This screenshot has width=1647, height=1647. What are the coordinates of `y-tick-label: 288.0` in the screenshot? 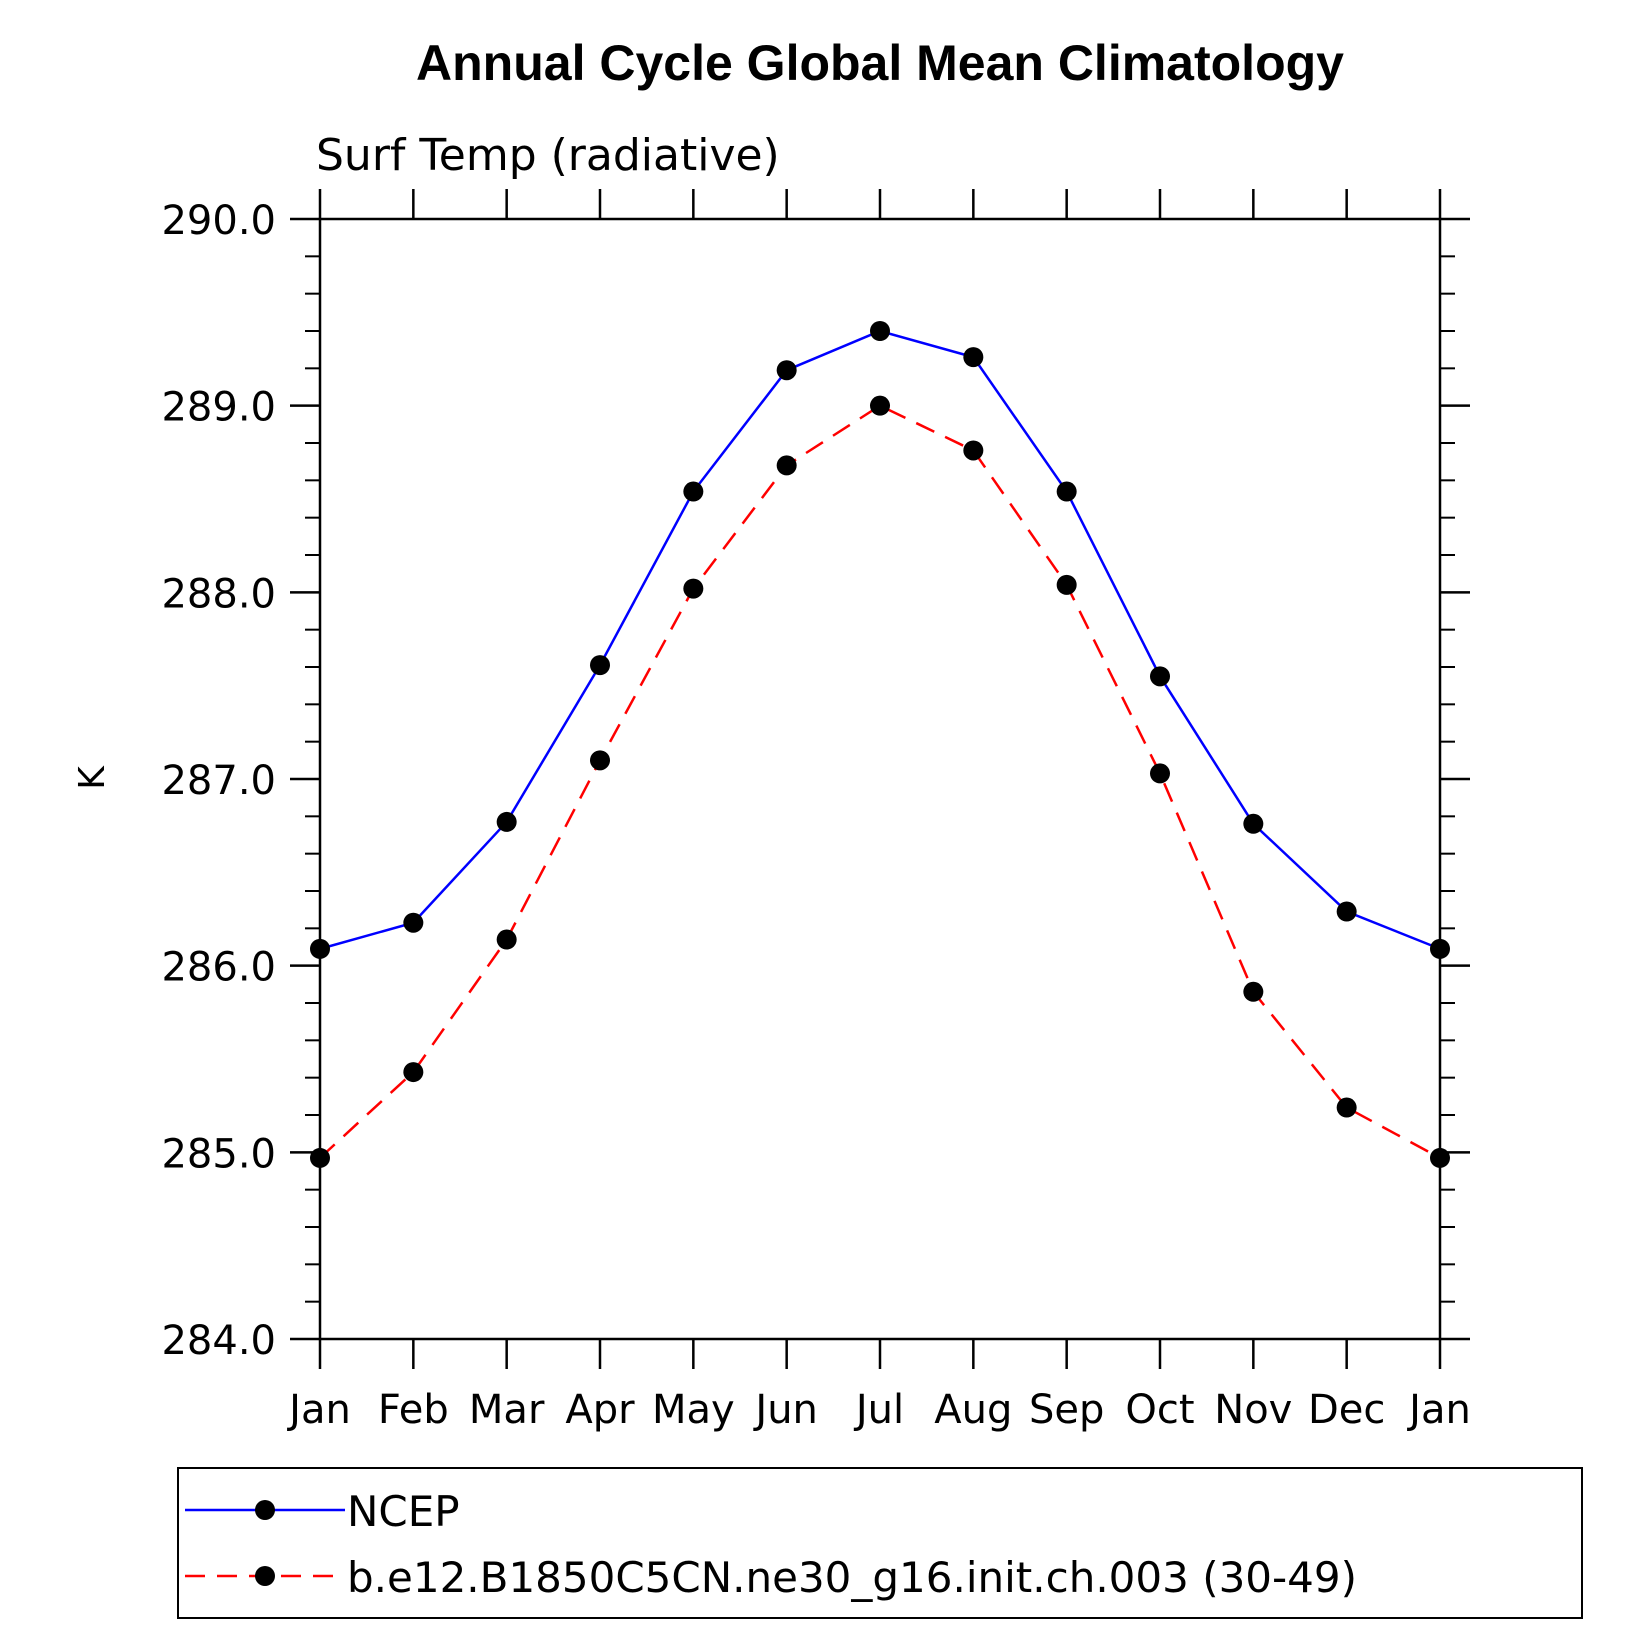 It's located at (218, 594).